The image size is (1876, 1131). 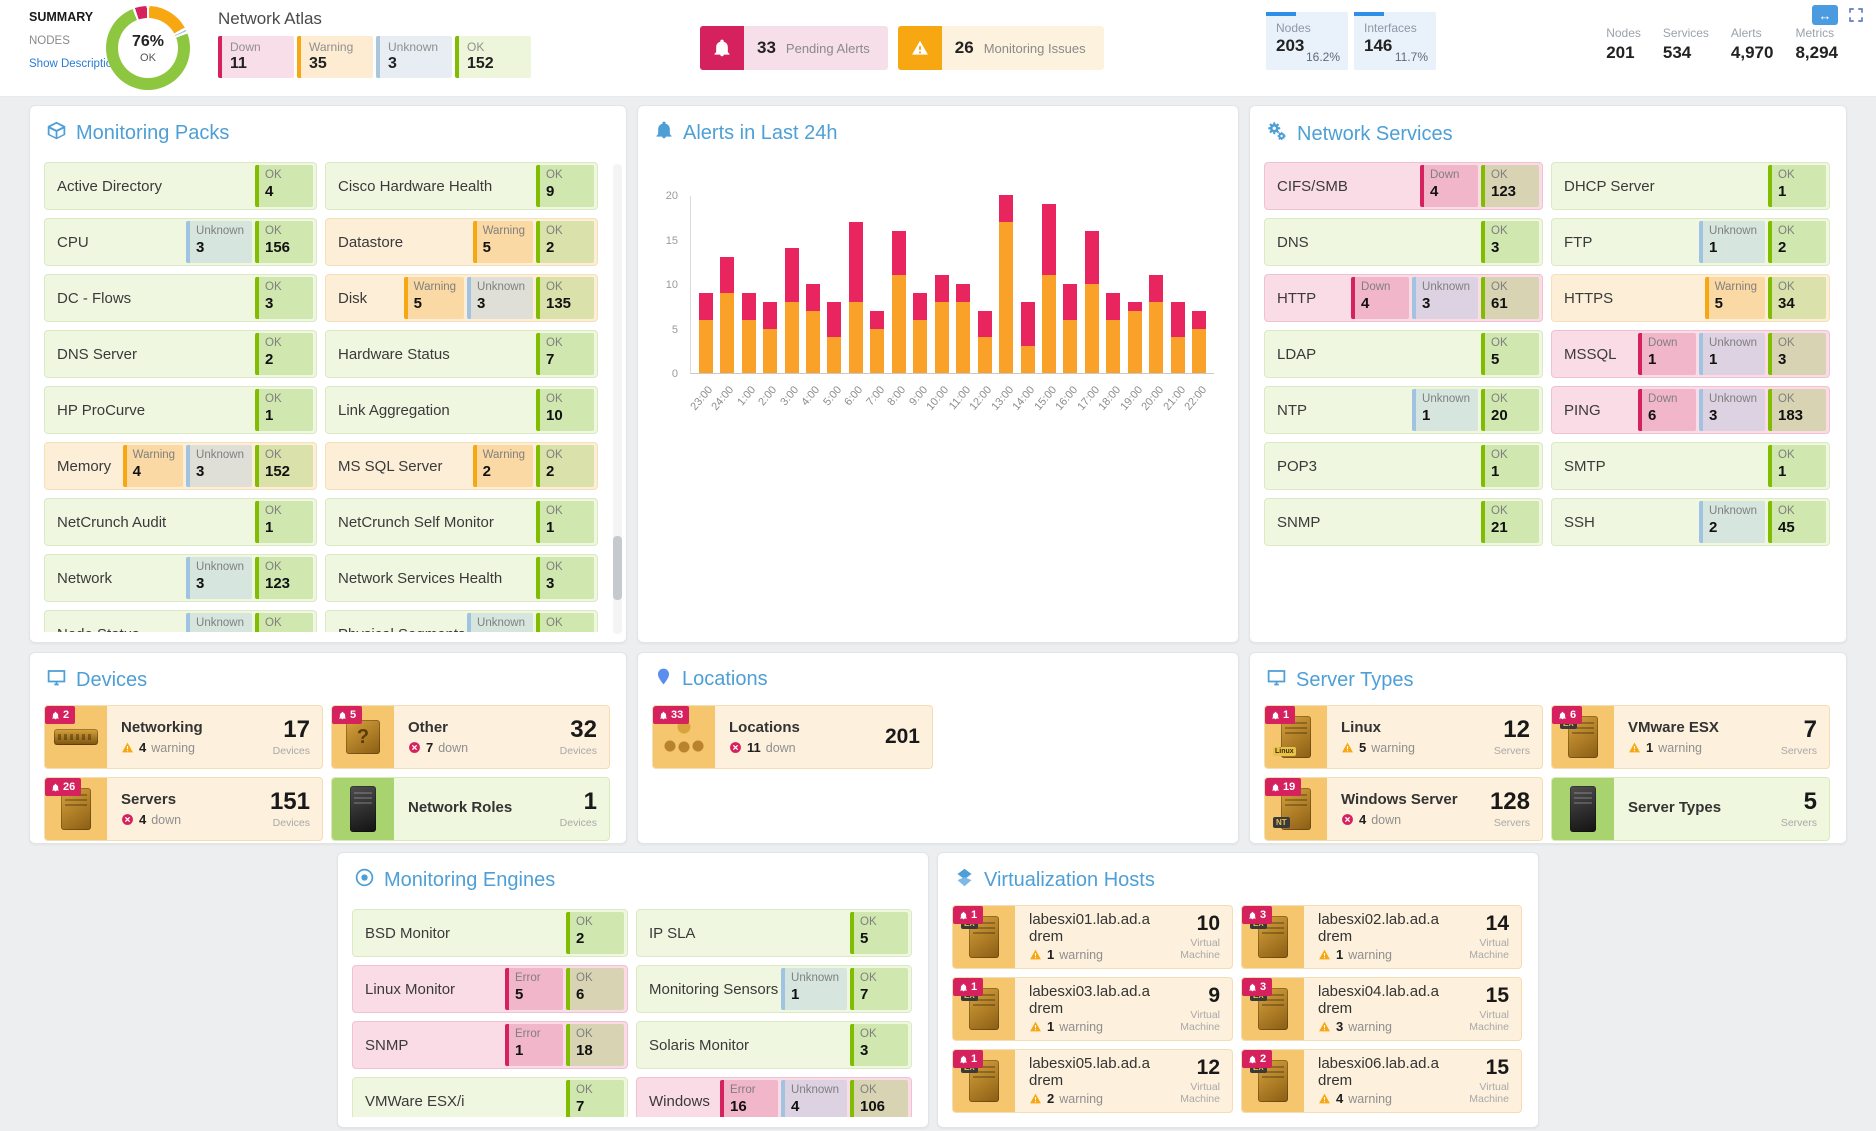 I want to click on network-service-tile: POP3 OK 1, so click(x=1403, y=466).